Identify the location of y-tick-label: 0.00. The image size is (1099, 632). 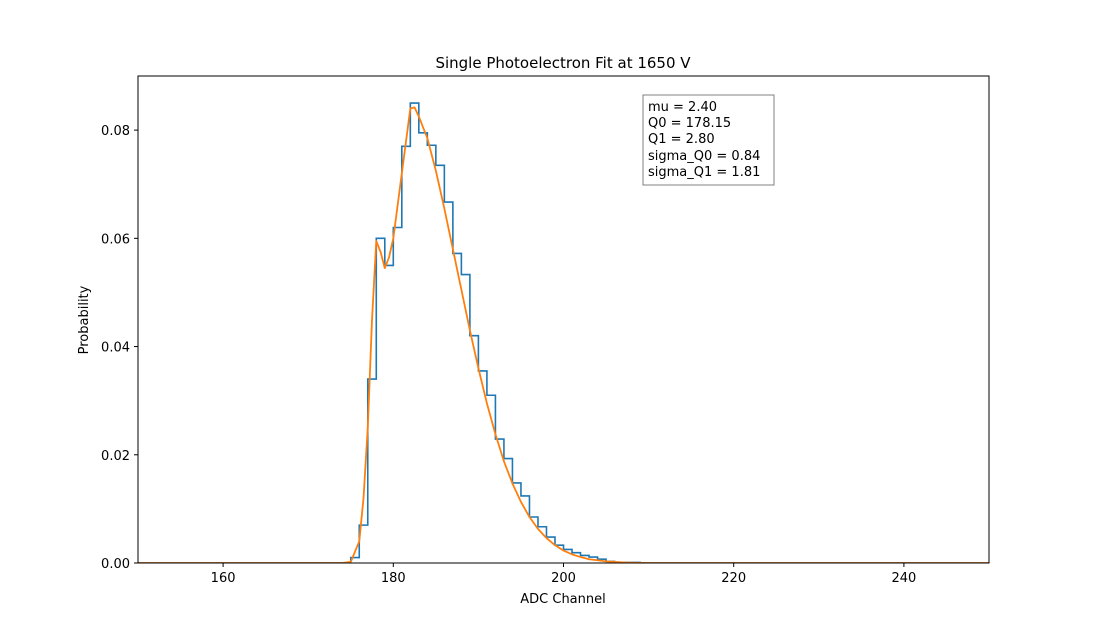
(115, 564).